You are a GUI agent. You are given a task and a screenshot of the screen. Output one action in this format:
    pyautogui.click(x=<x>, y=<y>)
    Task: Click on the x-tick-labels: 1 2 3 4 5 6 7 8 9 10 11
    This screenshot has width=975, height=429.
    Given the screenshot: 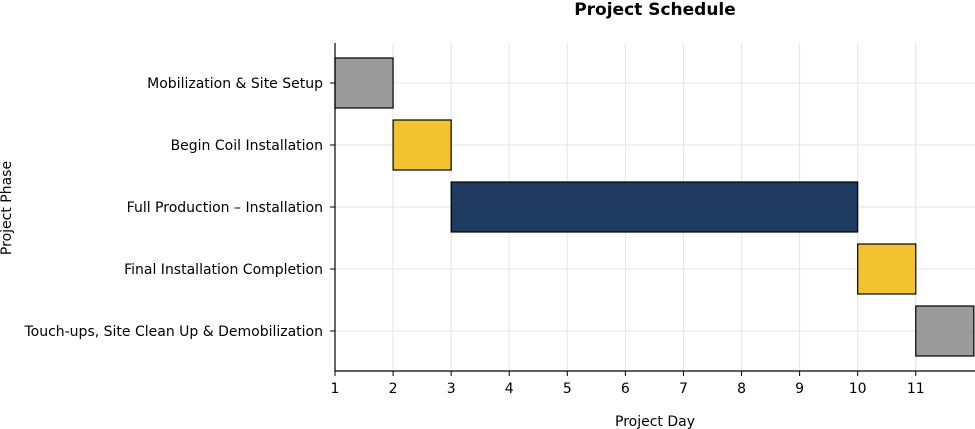 What is the action you would take?
    pyautogui.click(x=628, y=384)
    